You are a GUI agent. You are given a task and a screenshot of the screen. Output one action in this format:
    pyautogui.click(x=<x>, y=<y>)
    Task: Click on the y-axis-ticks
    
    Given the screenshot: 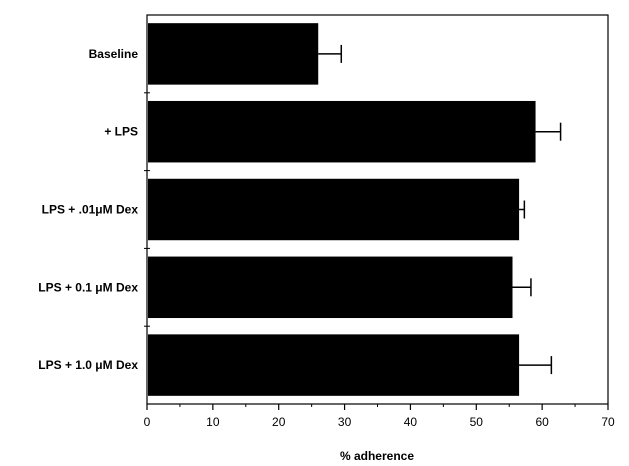 What is the action you would take?
    pyautogui.click(x=147, y=209)
    